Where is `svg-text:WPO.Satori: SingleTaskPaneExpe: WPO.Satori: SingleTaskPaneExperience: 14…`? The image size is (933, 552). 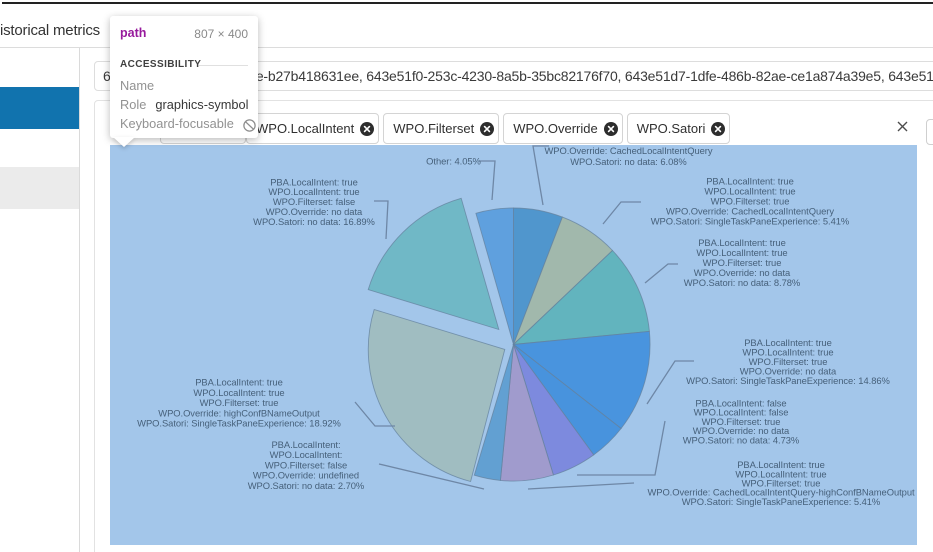
svg-text:WPO.Satori: SingleTaskPaneExpe: WPO.Satori: SingleTaskPaneExperience: 14… is located at coordinates (788, 380).